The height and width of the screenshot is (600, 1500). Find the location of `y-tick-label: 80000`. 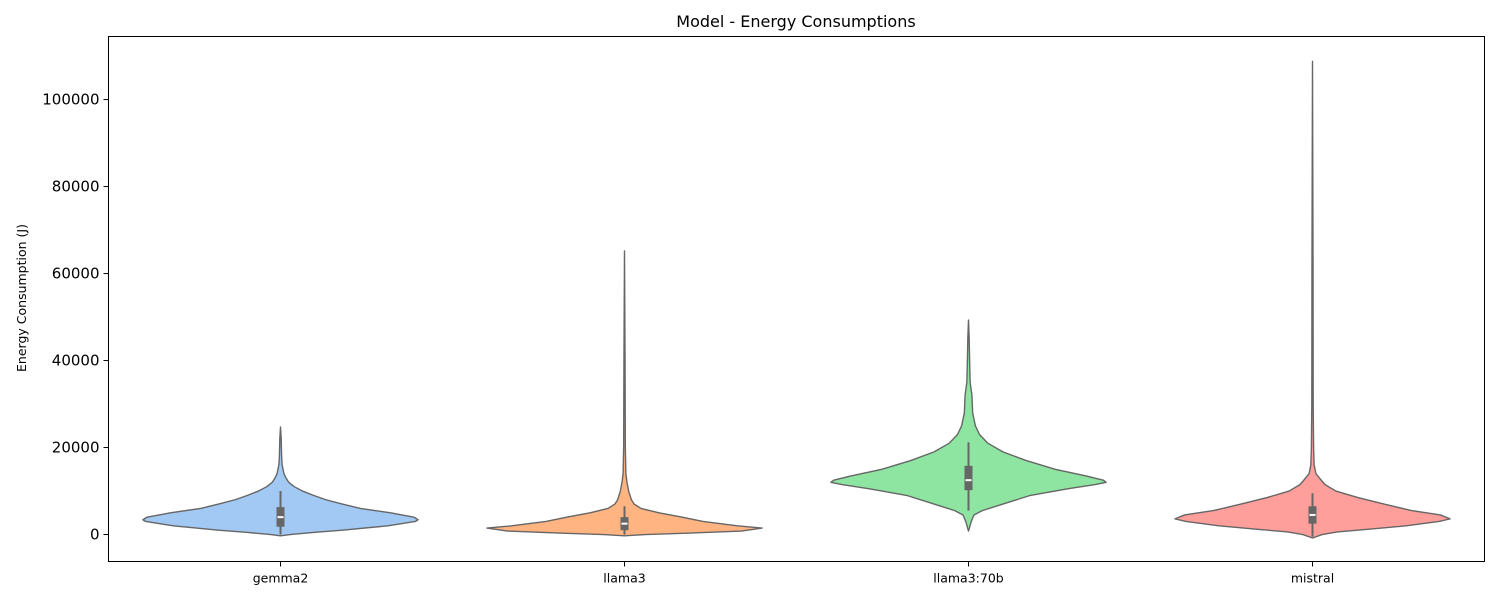

y-tick-label: 80000 is located at coordinates (76, 187).